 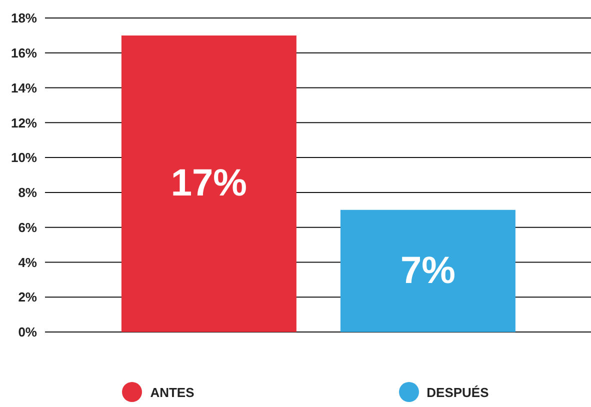 I want to click on y-tick-label: 14%, so click(x=24, y=88).